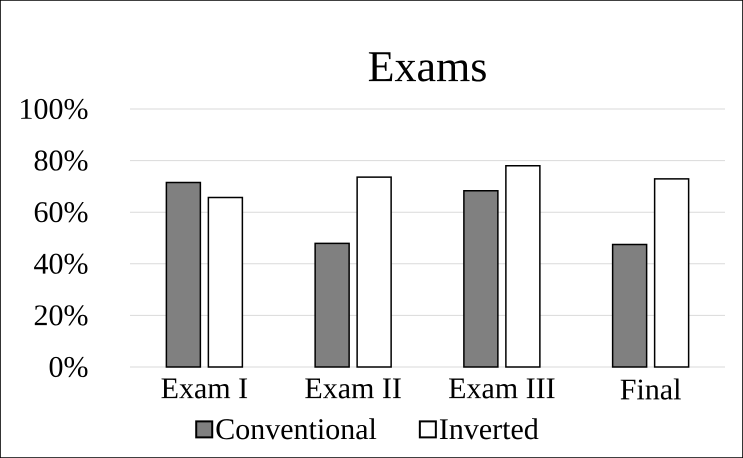  What do you see at coordinates (54, 109) in the screenshot?
I see `y-tick-label: 100%` at bounding box center [54, 109].